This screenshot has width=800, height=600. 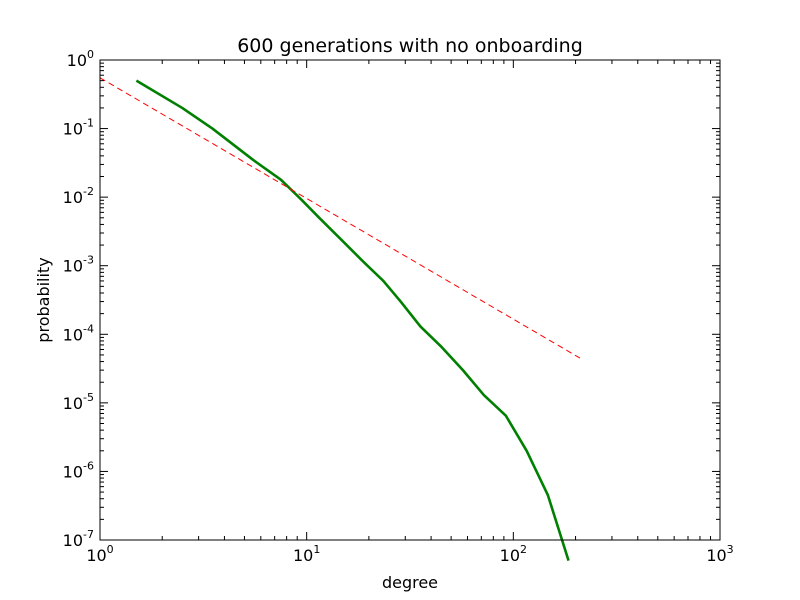 I want to click on x-tick-label: 10³, so click(x=719, y=554).